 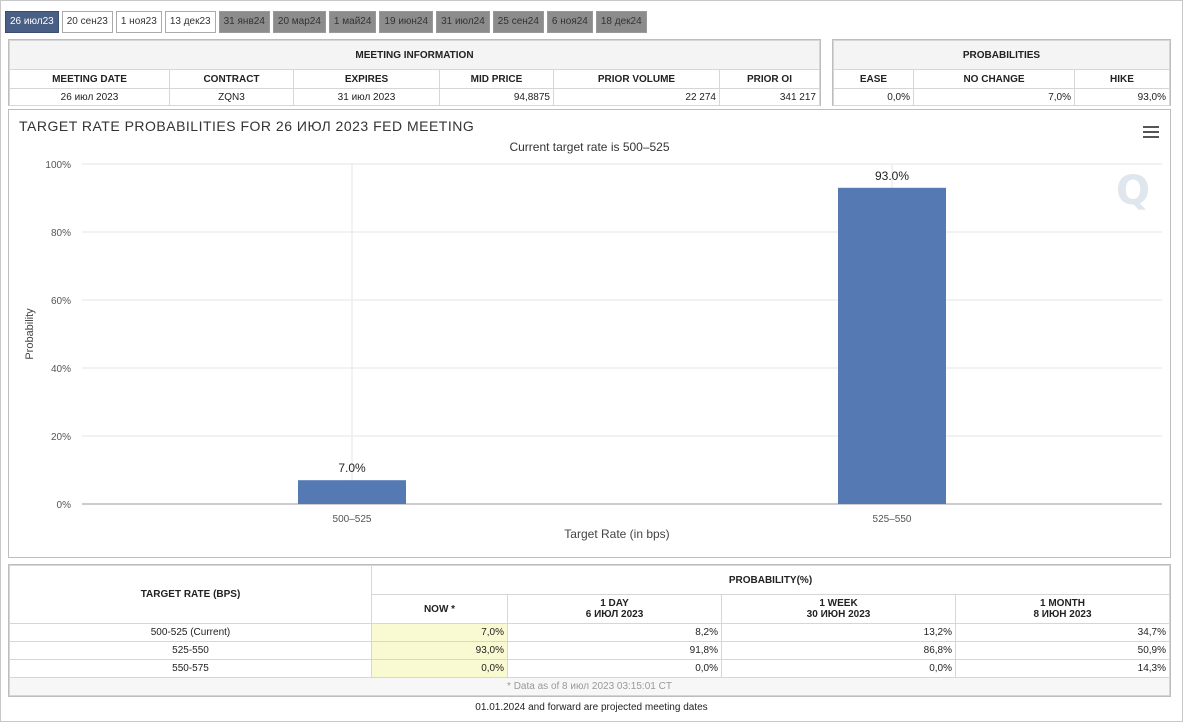 What do you see at coordinates (439, 632) in the screenshot?
I see `now-cell: 7,0%` at bounding box center [439, 632].